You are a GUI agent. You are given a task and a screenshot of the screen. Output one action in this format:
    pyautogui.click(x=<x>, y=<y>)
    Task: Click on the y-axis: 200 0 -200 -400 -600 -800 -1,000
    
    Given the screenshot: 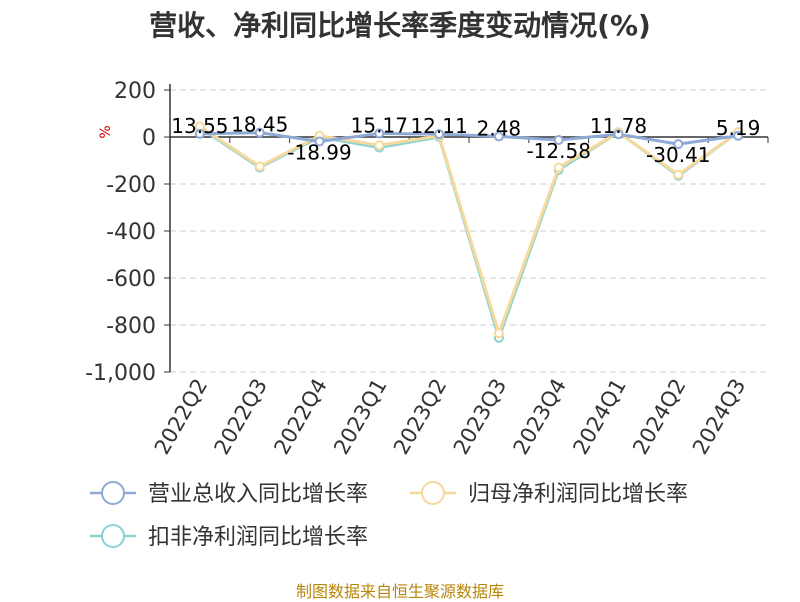 What is the action you would take?
    pyautogui.click(x=128, y=232)
    